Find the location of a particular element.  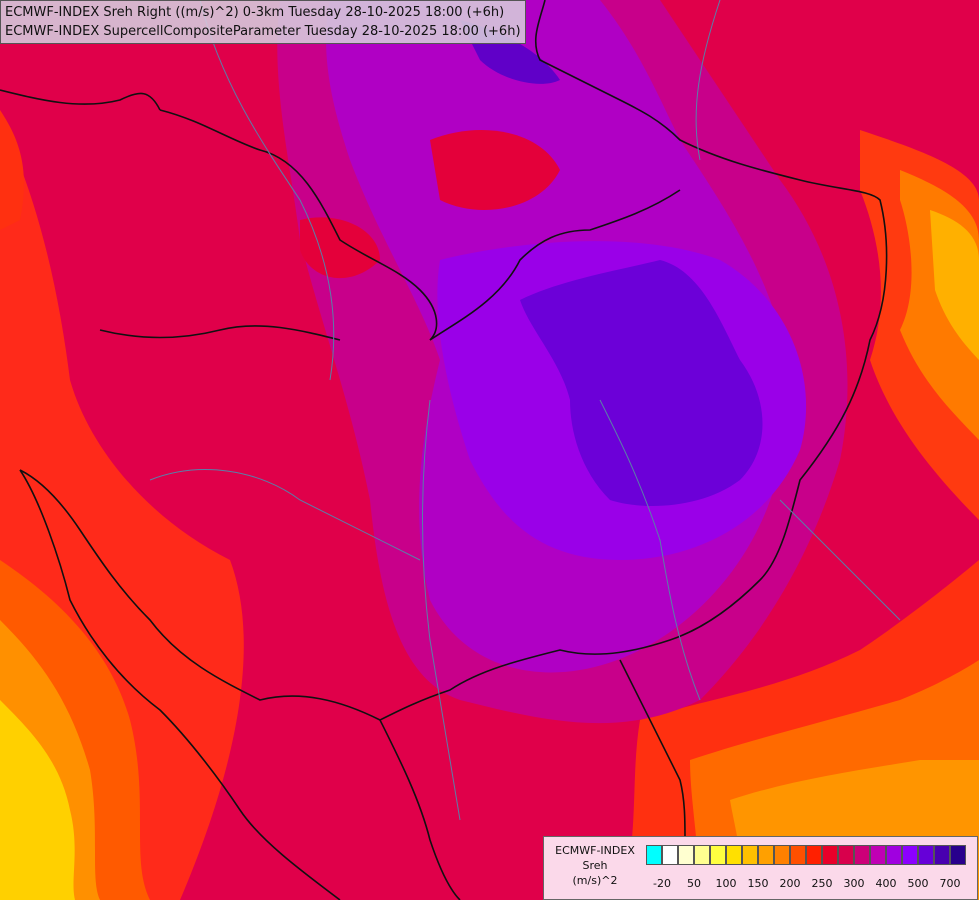

legend-tick-label: 300 is located at coordinates (854, 883).